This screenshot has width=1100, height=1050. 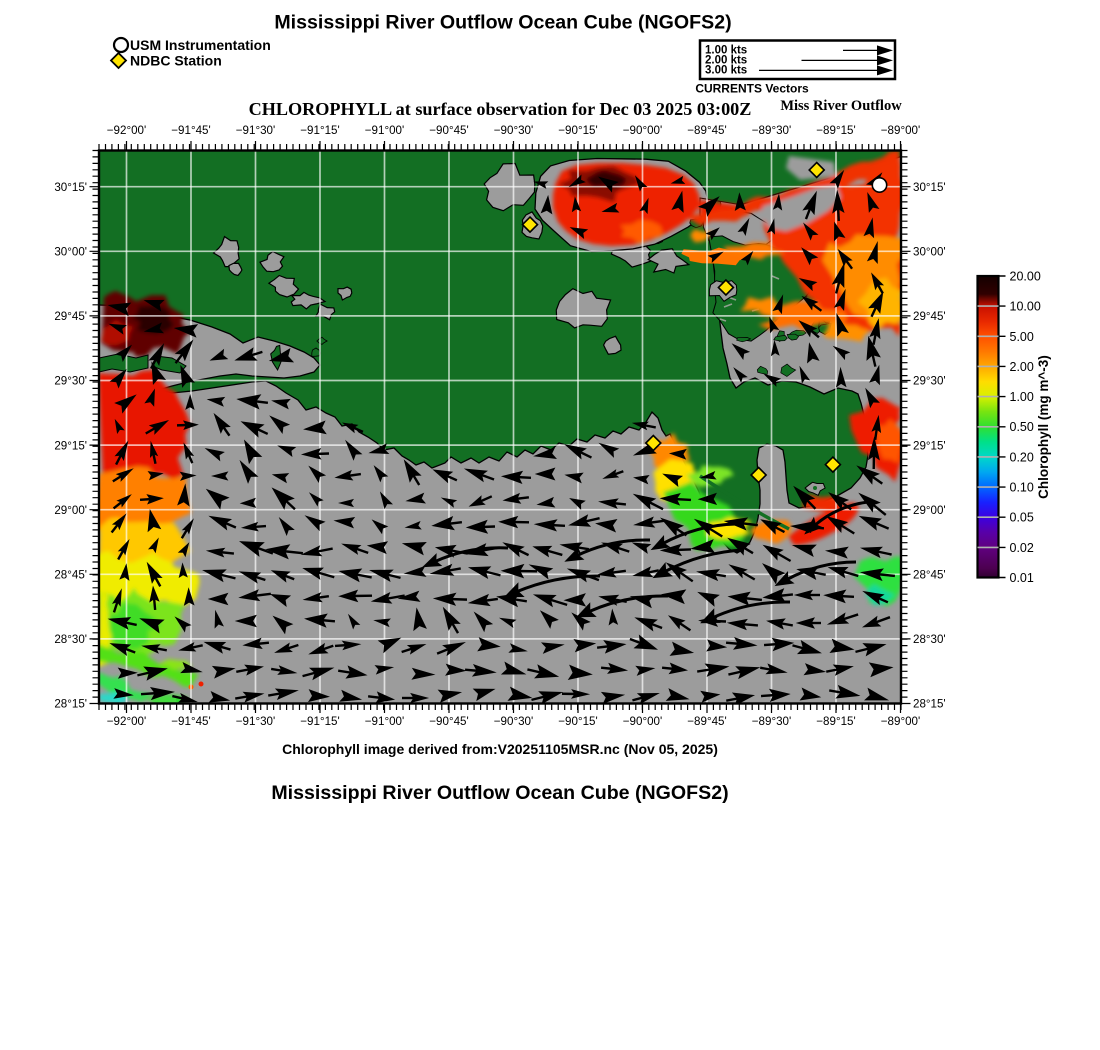 What do you see at coordinates (1025, 307) in the screenshot?
I see `svg-text: 10.00` at bounding box center [1025, 307].